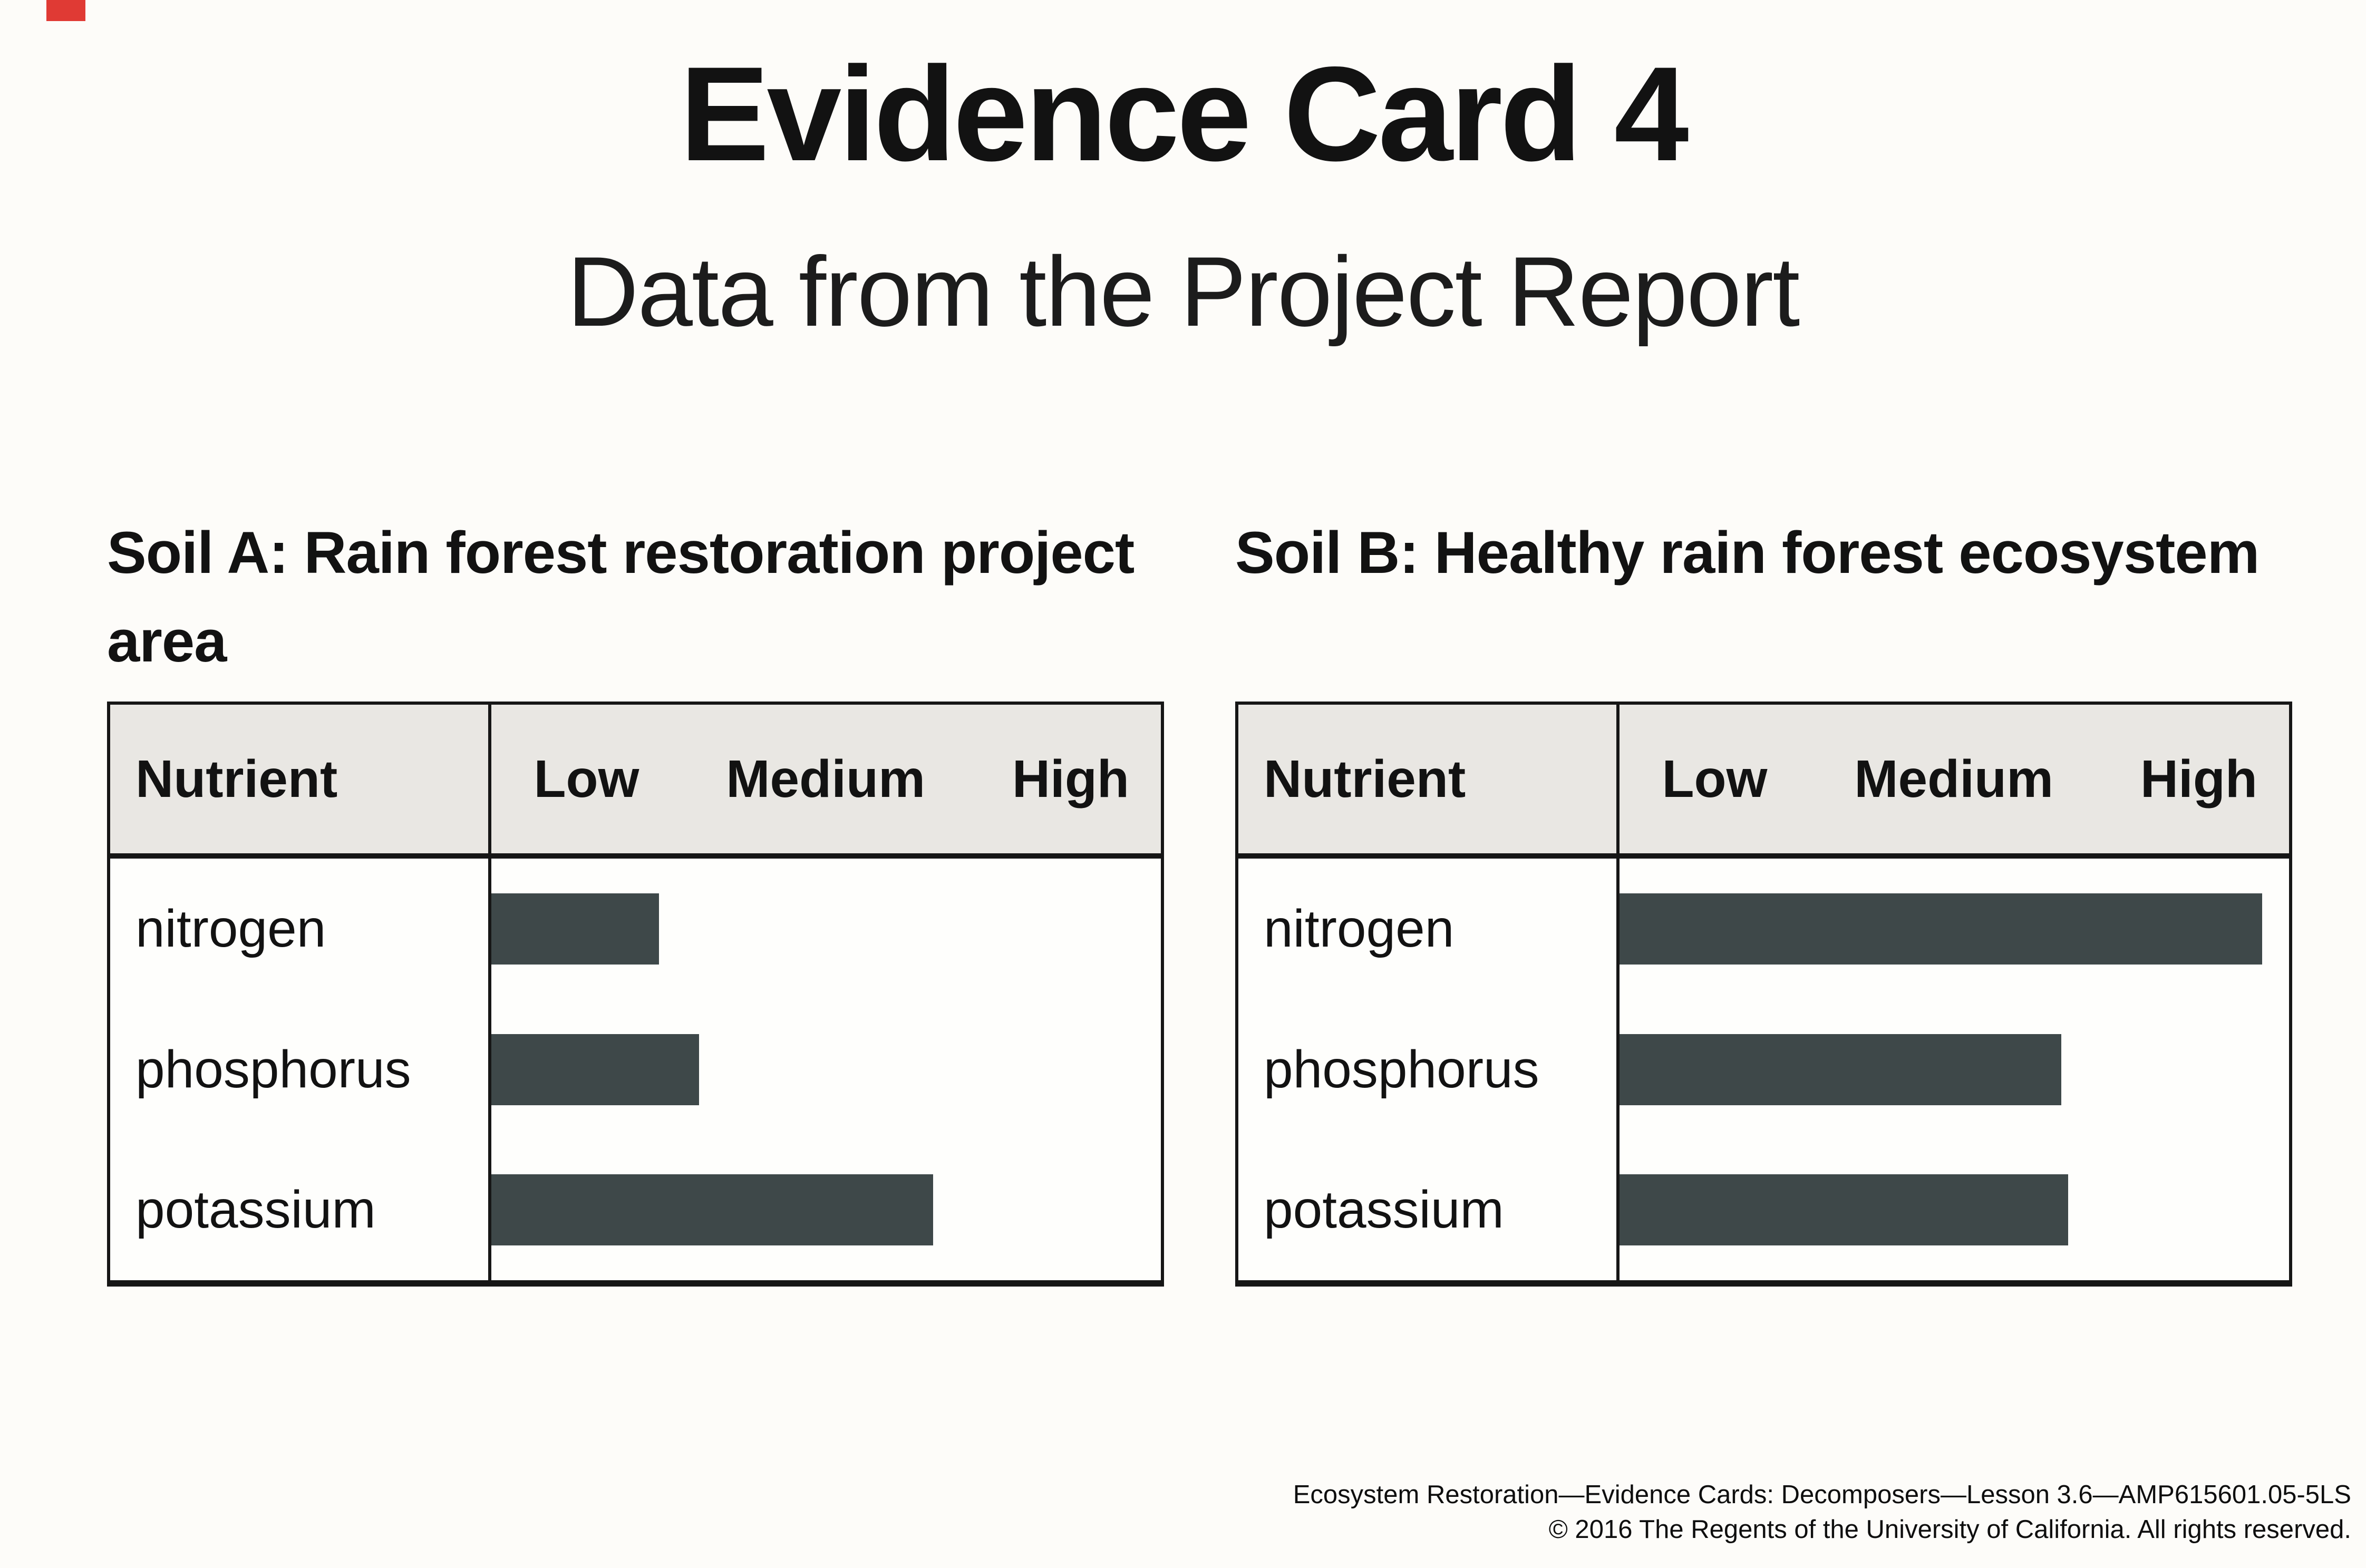  I want to click on soil-b-table-body: nitrogen phosphorus potassium, so click(1764, 1070).